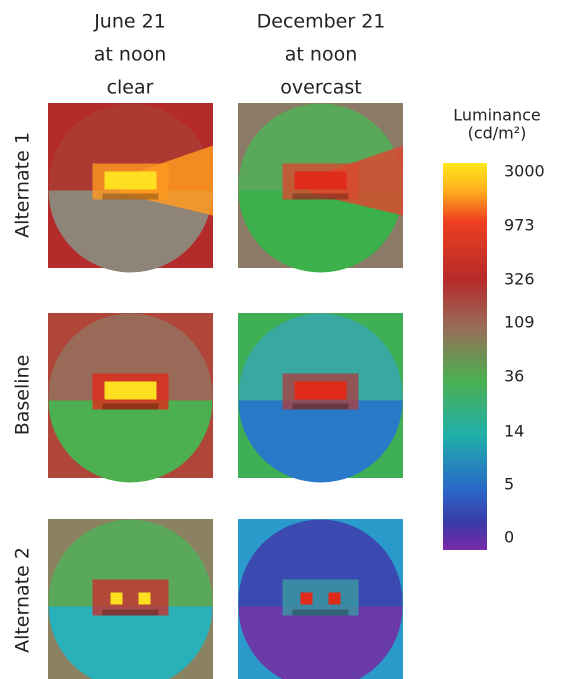 The image size is (565, 679). What do you see at coordinates (514, 376) in the screenshot?
I see `legend-label: 36` at bounding box center [514, 376].